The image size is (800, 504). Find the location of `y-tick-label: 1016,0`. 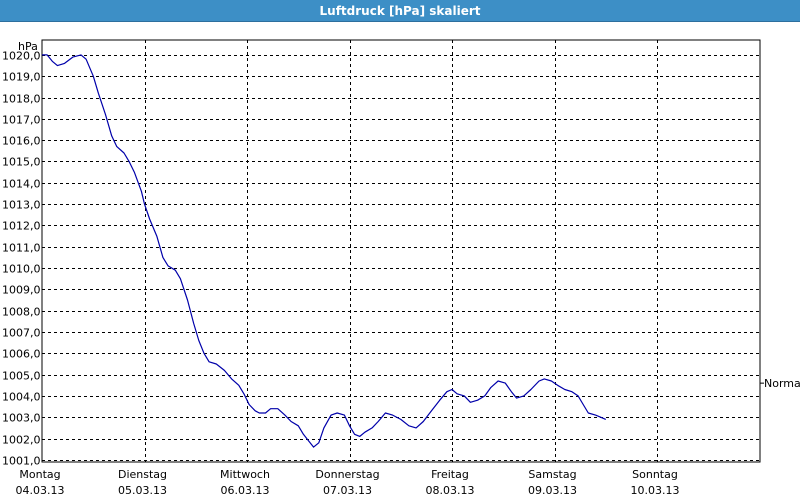

y-tick-label: 1016,0 is located at coordinates (21, 141).